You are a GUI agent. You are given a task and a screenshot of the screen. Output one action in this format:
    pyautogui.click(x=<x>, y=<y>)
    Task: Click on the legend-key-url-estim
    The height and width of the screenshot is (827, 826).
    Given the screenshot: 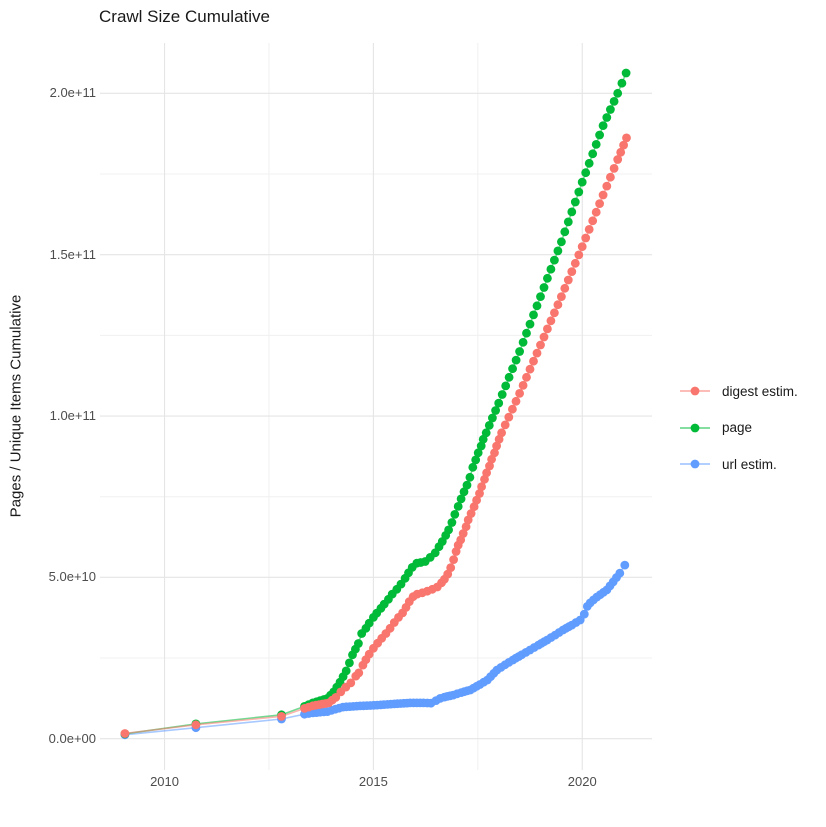 What is the action you would take?
    pyautogui.click(x=695, y=464)
    